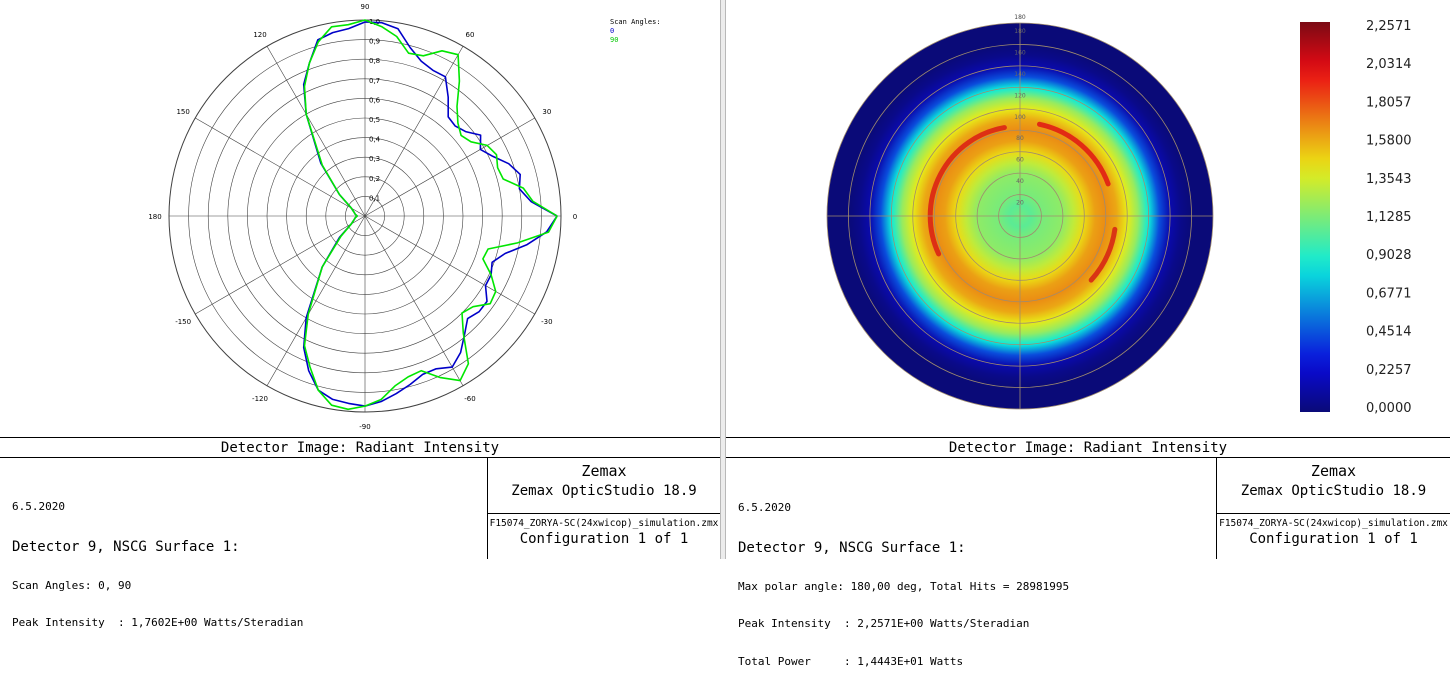  What do you see at coordinates (1389, 26) in the screenshot?
I see `colorbar-tick-label: 2,2571` at bounding box center [1389, 26].